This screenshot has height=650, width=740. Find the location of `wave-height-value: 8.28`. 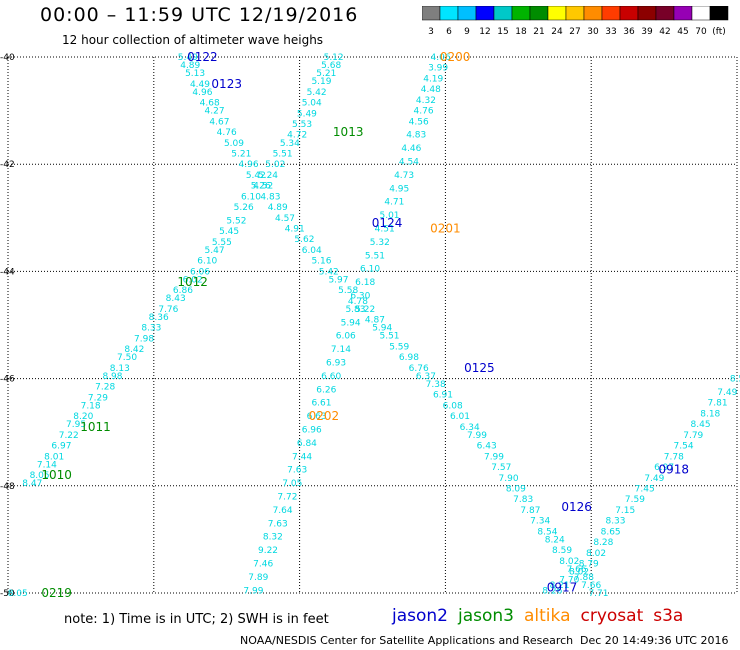

wave-height-value: 8.28 is located at coordinates (603, 543).